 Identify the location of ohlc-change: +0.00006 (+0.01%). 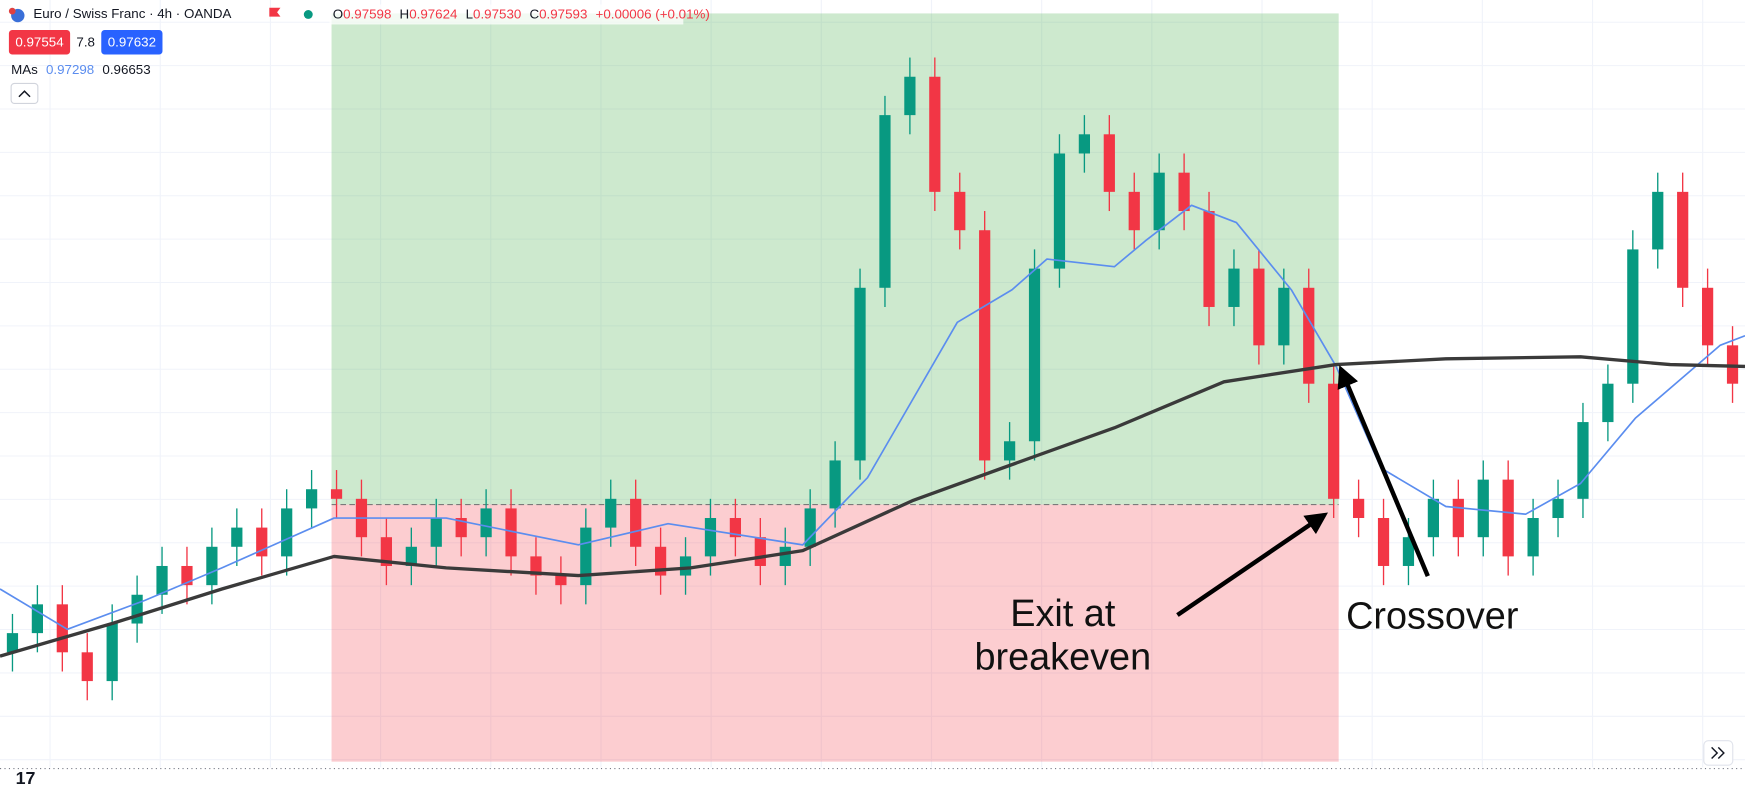
(653, 13).